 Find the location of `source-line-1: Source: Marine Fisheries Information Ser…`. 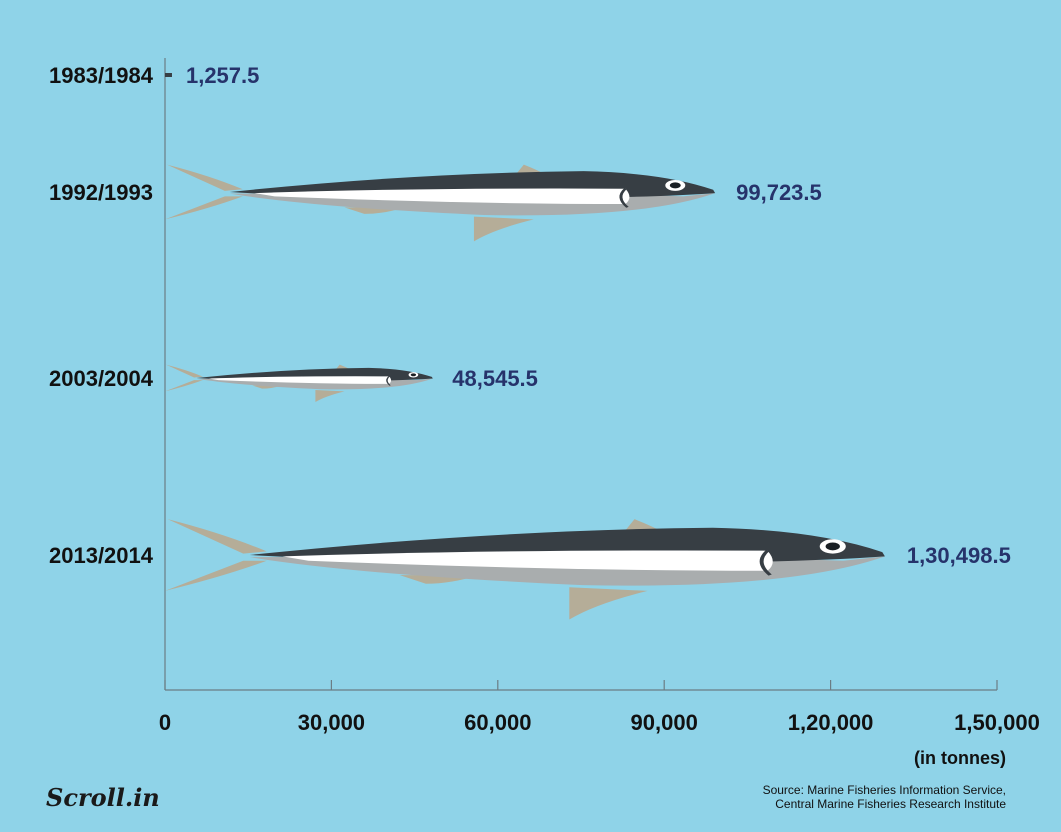

source-line-1: Source: Marine Fisheries Information Ser… is located at coordinates (884, 790).